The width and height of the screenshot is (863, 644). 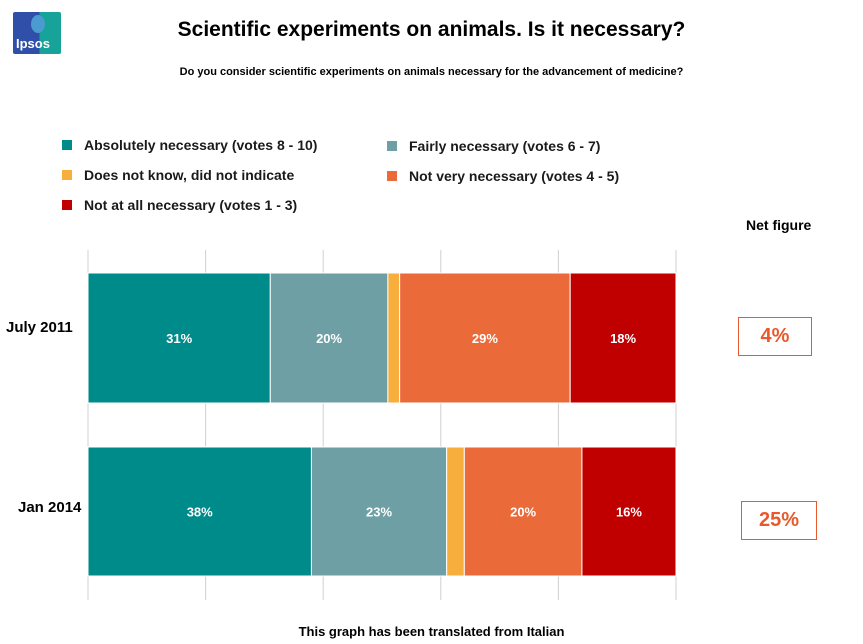 What do you see at coordinates (39, 327) in the screenshot?
I see `category-label-july-2011: July 2011` at bounding box center [39, 327].